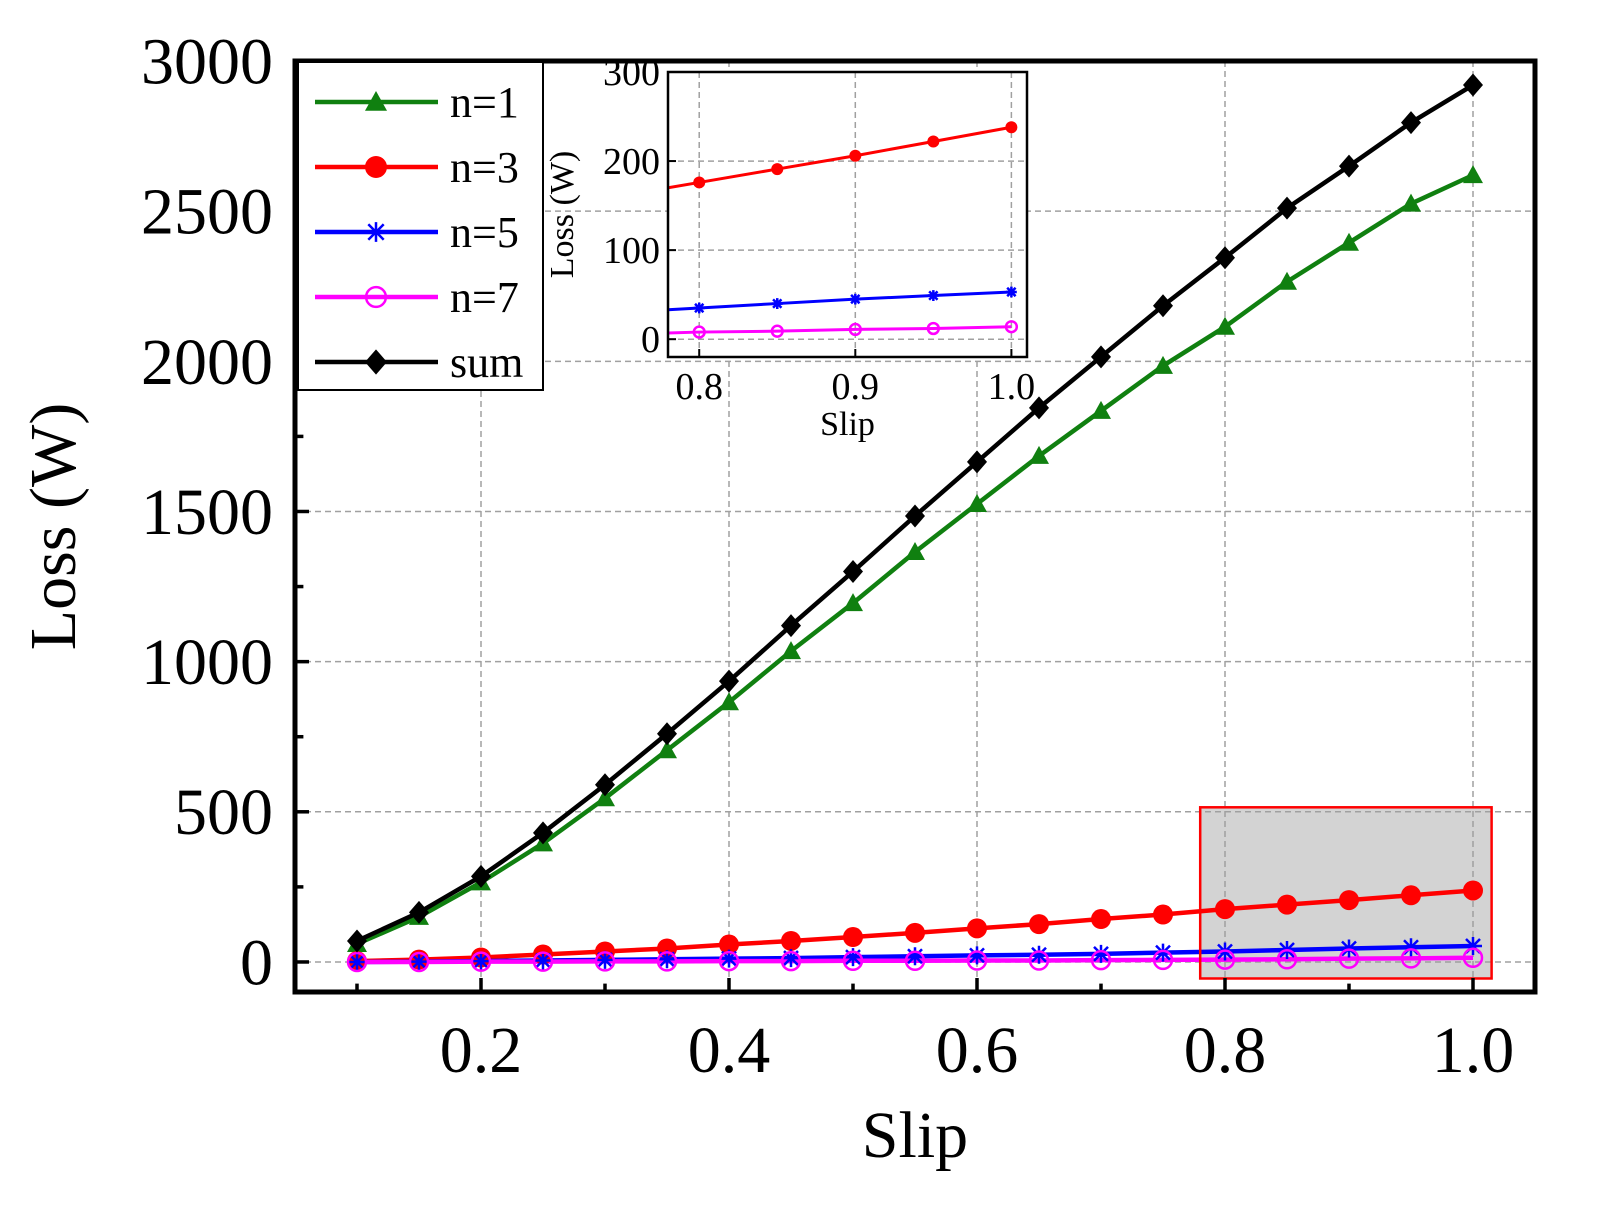 The width and height of the screenshot is (1613, 1223). I want to click on main-x-axis-title: Slip, so click(915, 1135).